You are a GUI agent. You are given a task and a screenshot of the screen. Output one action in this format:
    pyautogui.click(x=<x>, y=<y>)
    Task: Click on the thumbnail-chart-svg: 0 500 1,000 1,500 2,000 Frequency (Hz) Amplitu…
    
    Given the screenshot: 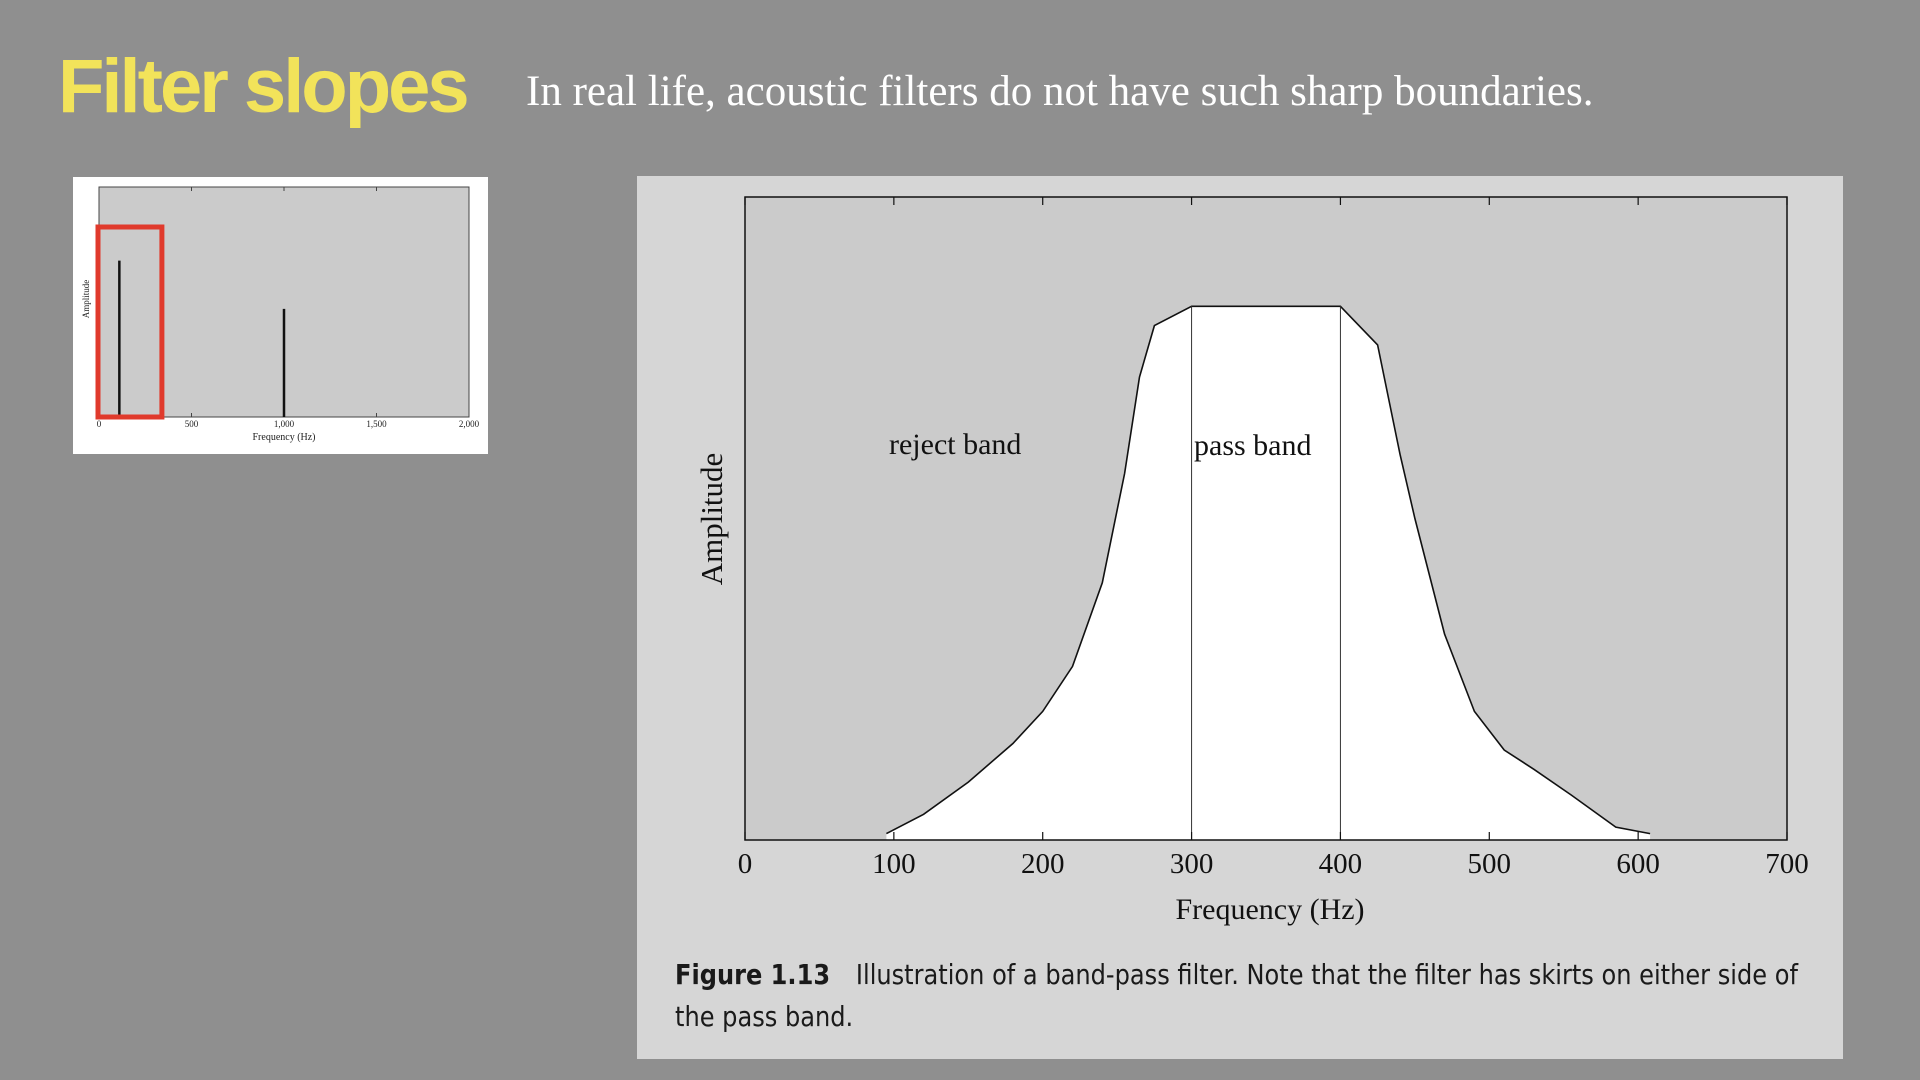 What is the action you would take?
    pyautogui.click(x=280, y=314)
    